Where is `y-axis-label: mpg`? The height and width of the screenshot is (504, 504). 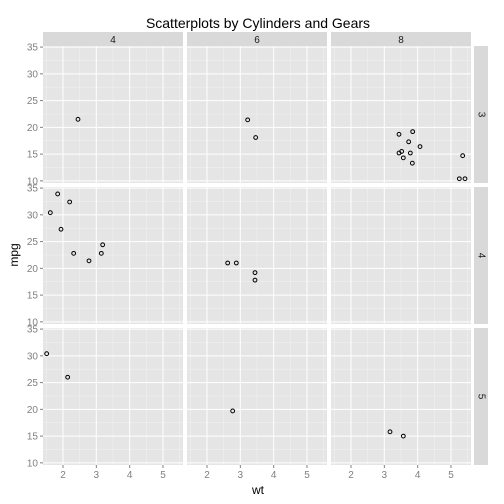
y-axis-label: mpg is located at coordinates (14, 254).